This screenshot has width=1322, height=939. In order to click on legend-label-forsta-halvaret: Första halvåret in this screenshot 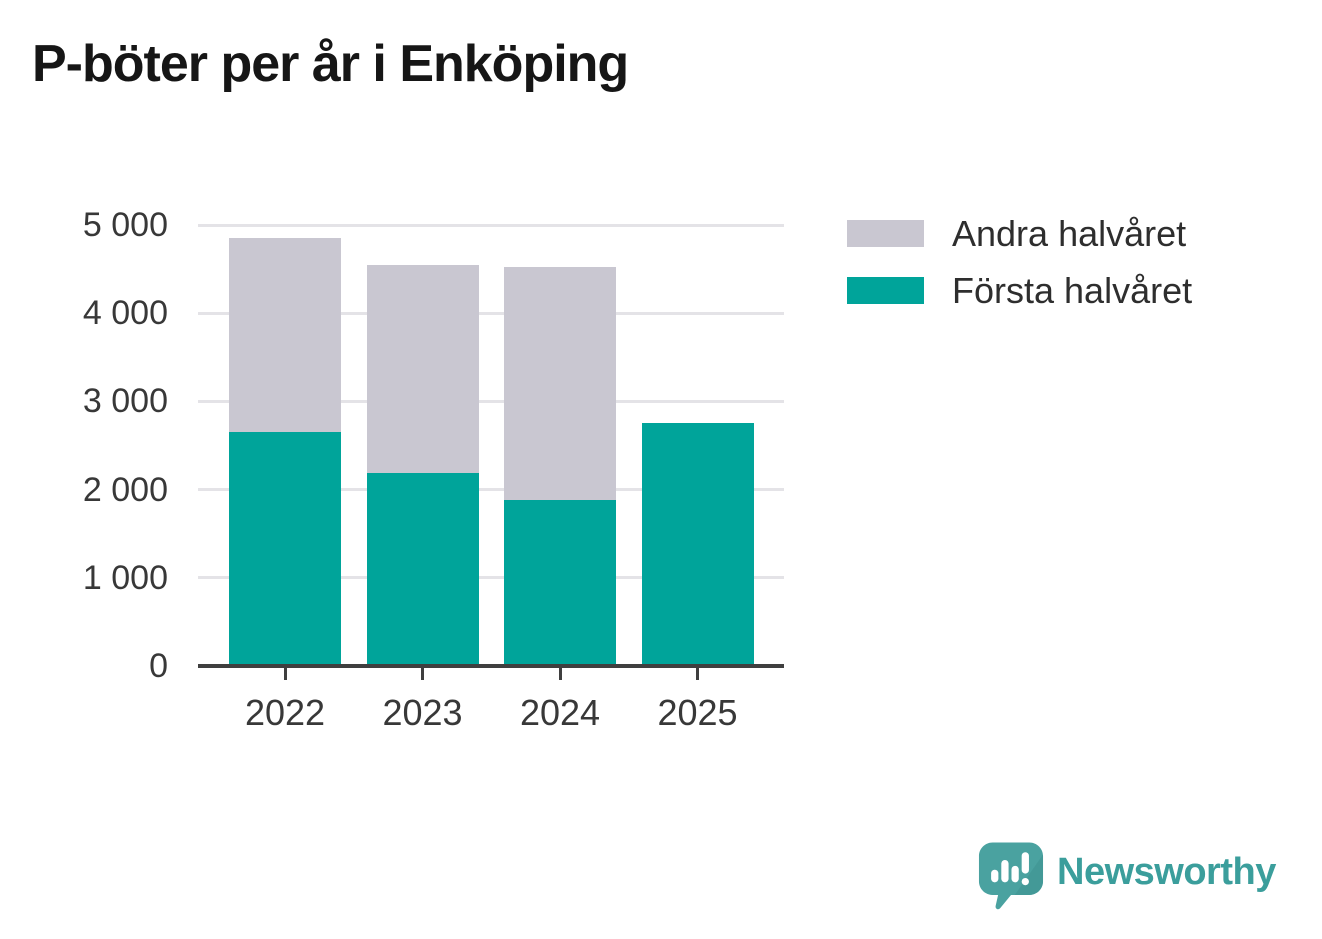, I will do `click(1072, 290)`.